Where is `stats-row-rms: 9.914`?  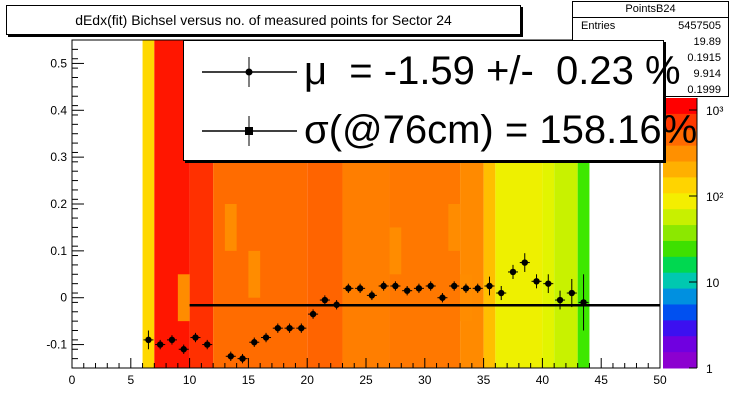
stats-row-rms: 9.914 is located at coordinates (650, 74).